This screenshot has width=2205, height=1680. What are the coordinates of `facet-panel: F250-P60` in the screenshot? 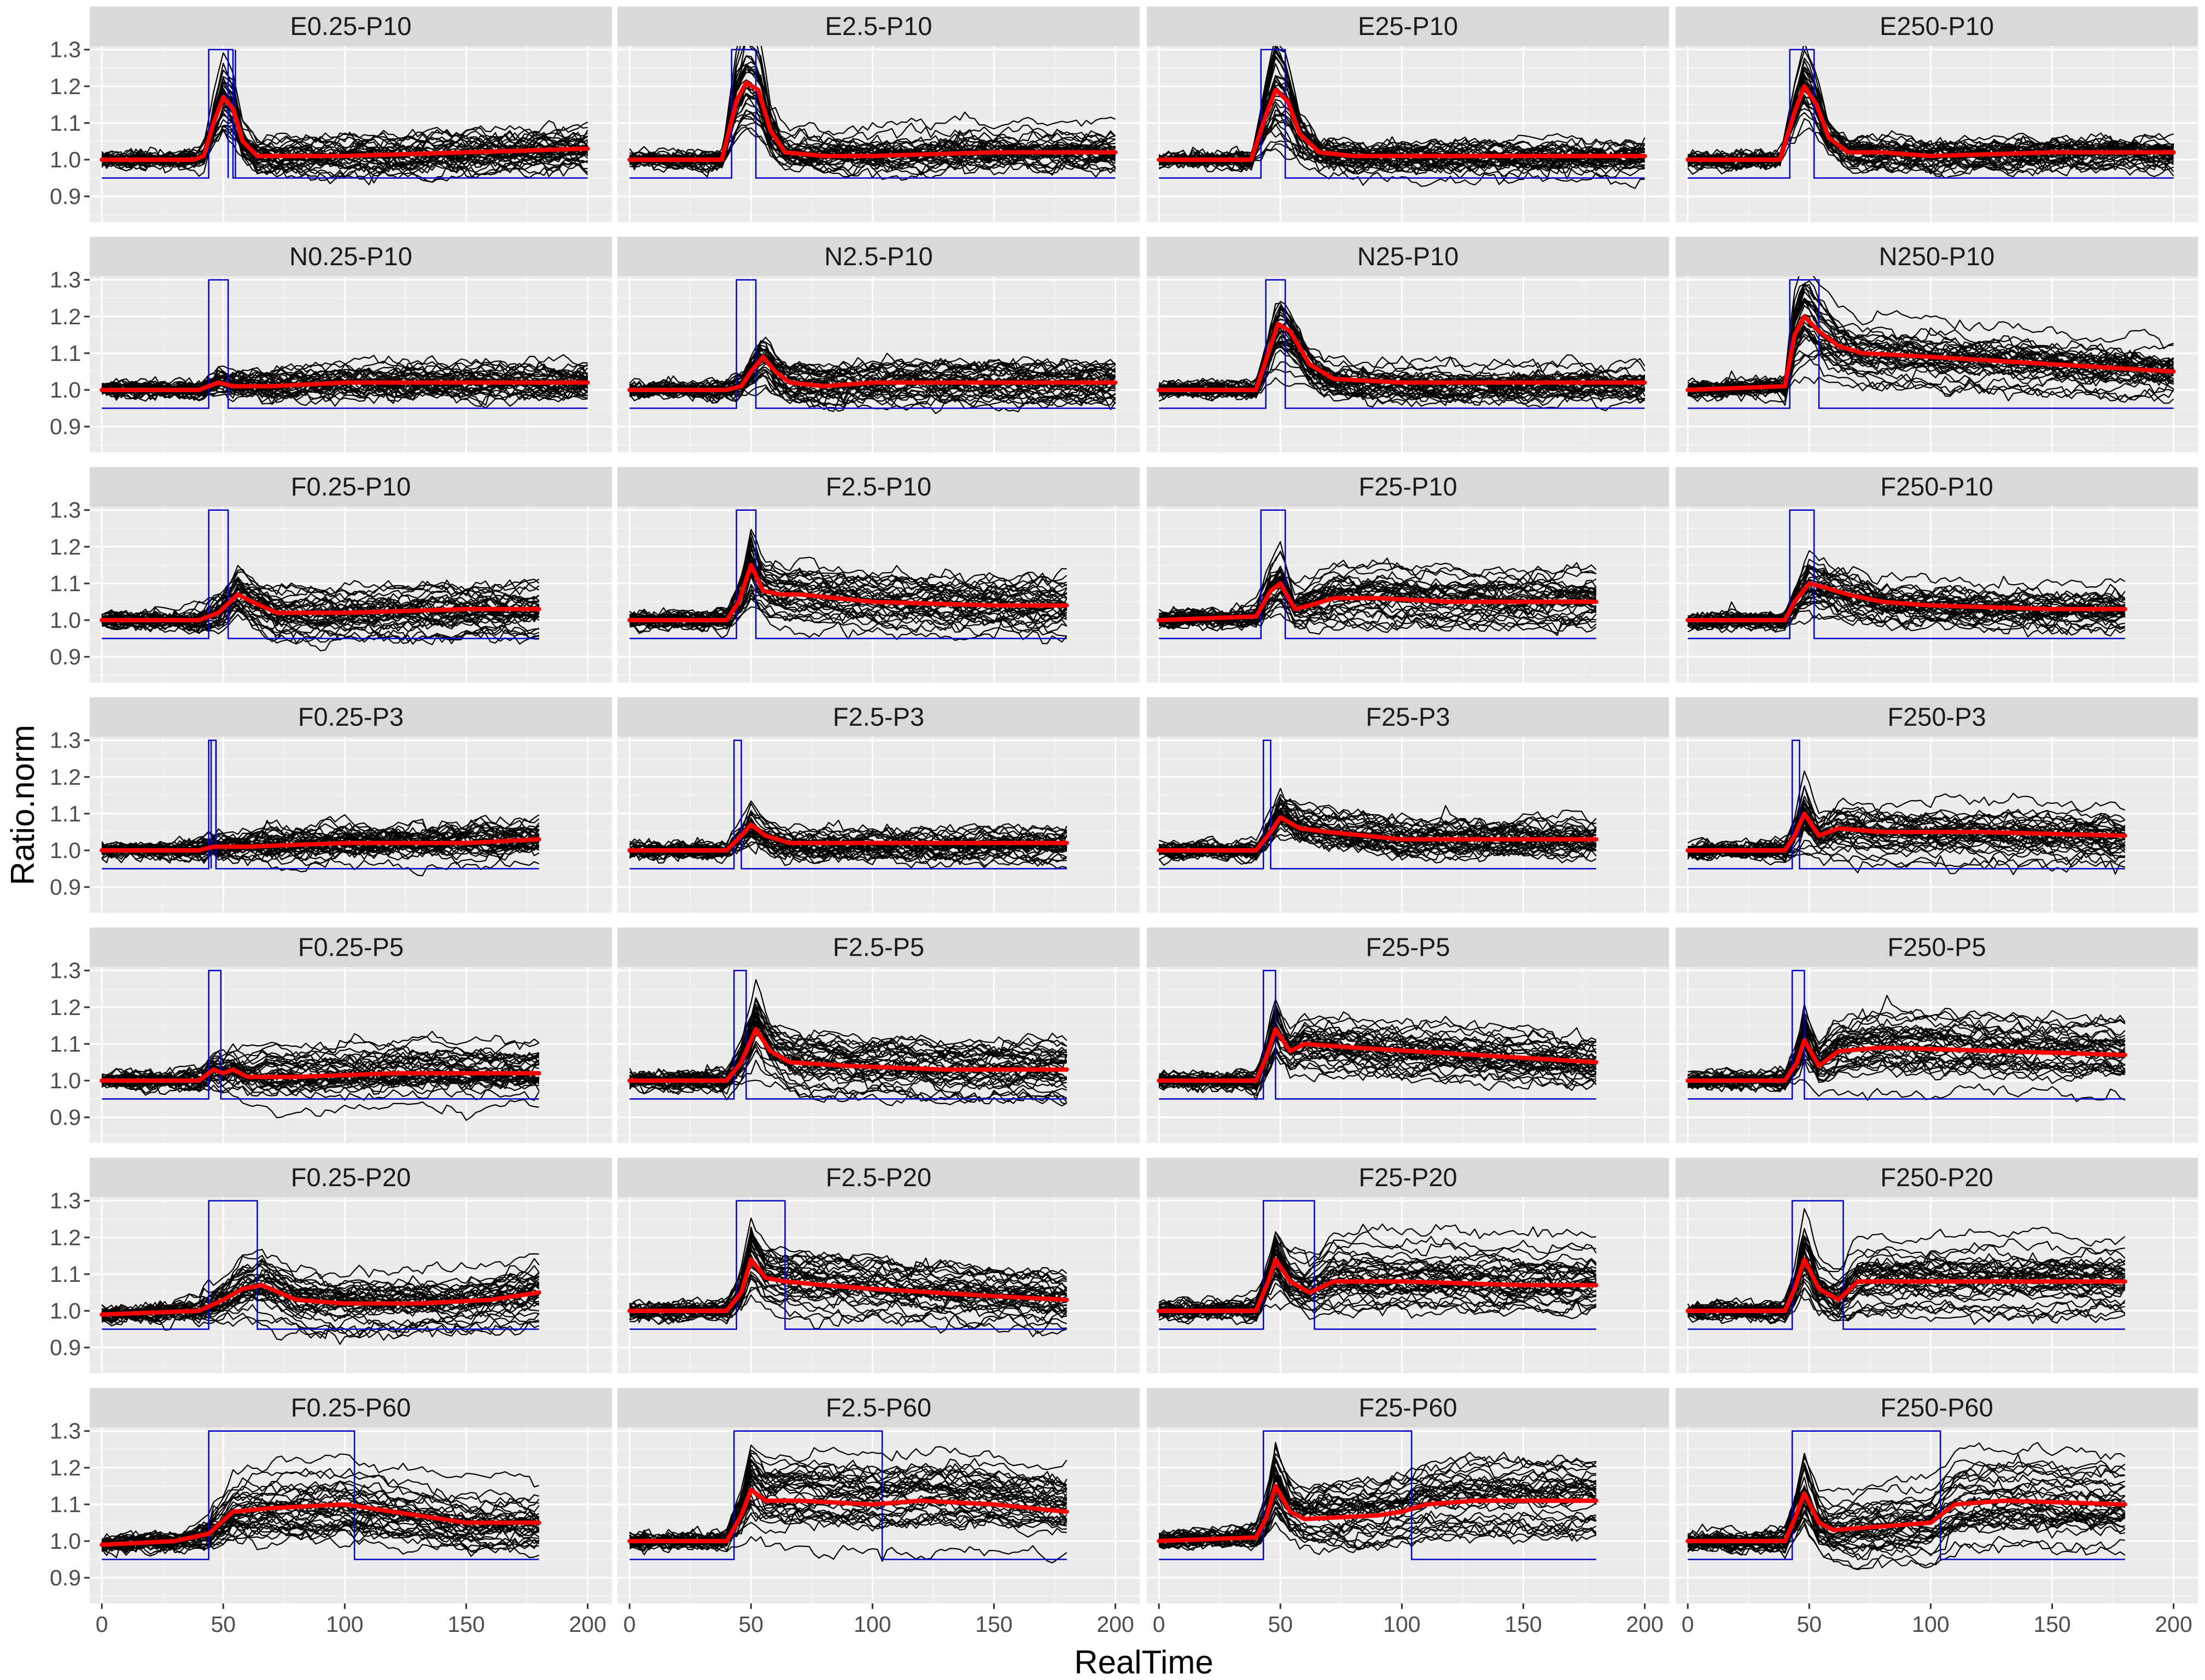 It's located at (1937, 1495).